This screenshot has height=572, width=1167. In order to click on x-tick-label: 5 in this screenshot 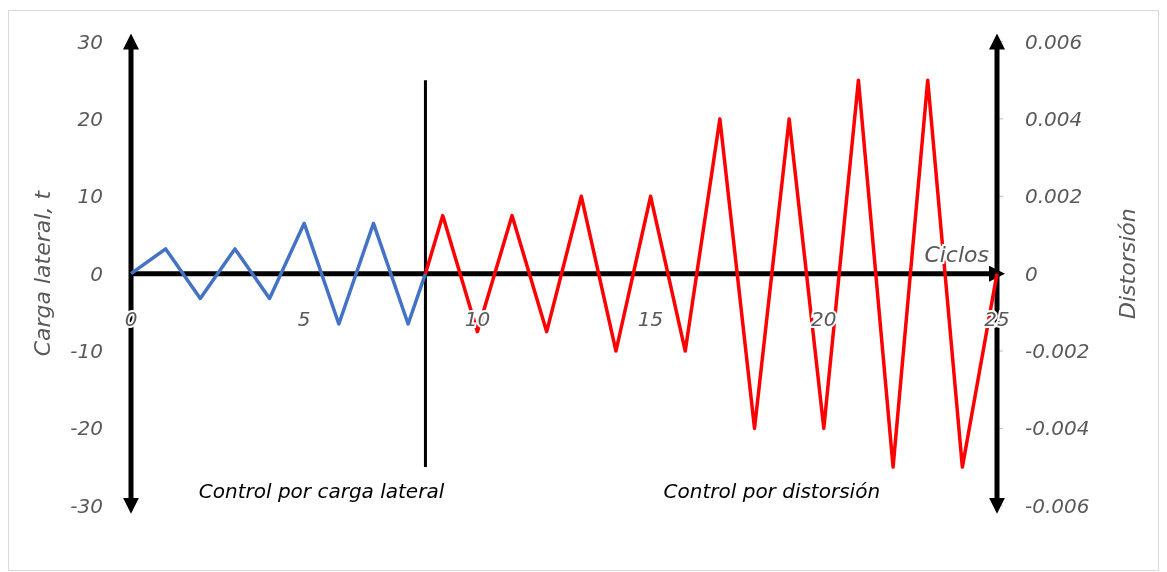, I will do `click(304, 318)`.